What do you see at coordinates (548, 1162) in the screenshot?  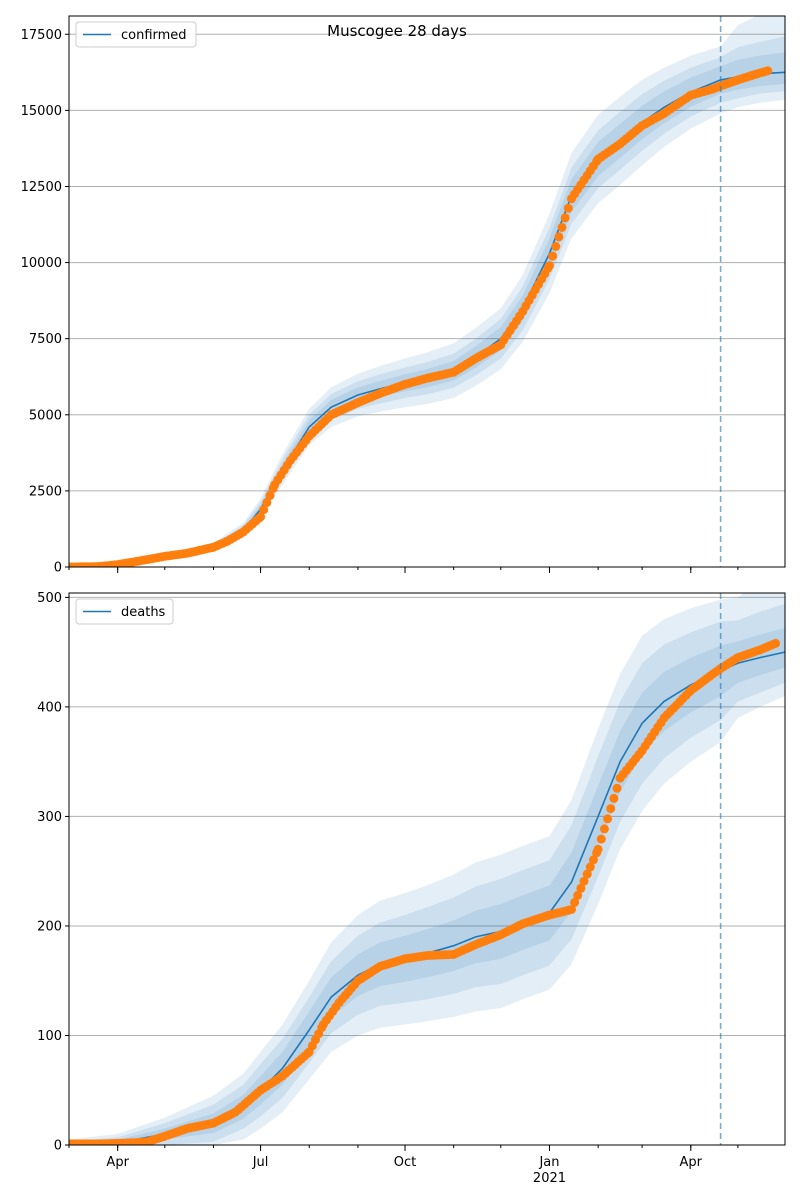 I see `chart1-x-tick-label: Jan` at bounding box center [548, 1162].